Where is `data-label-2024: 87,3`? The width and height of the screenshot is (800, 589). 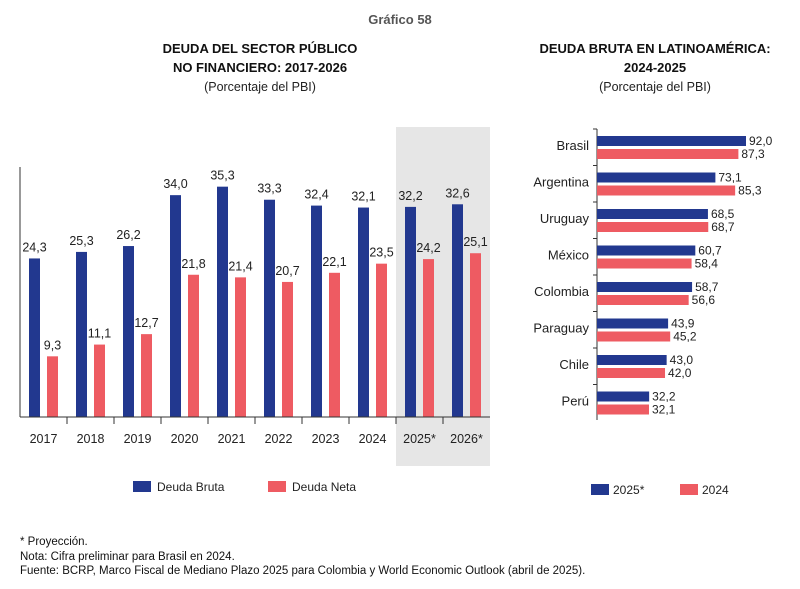
data-label-2024: 87,3 is located at coordinates (753, 154).